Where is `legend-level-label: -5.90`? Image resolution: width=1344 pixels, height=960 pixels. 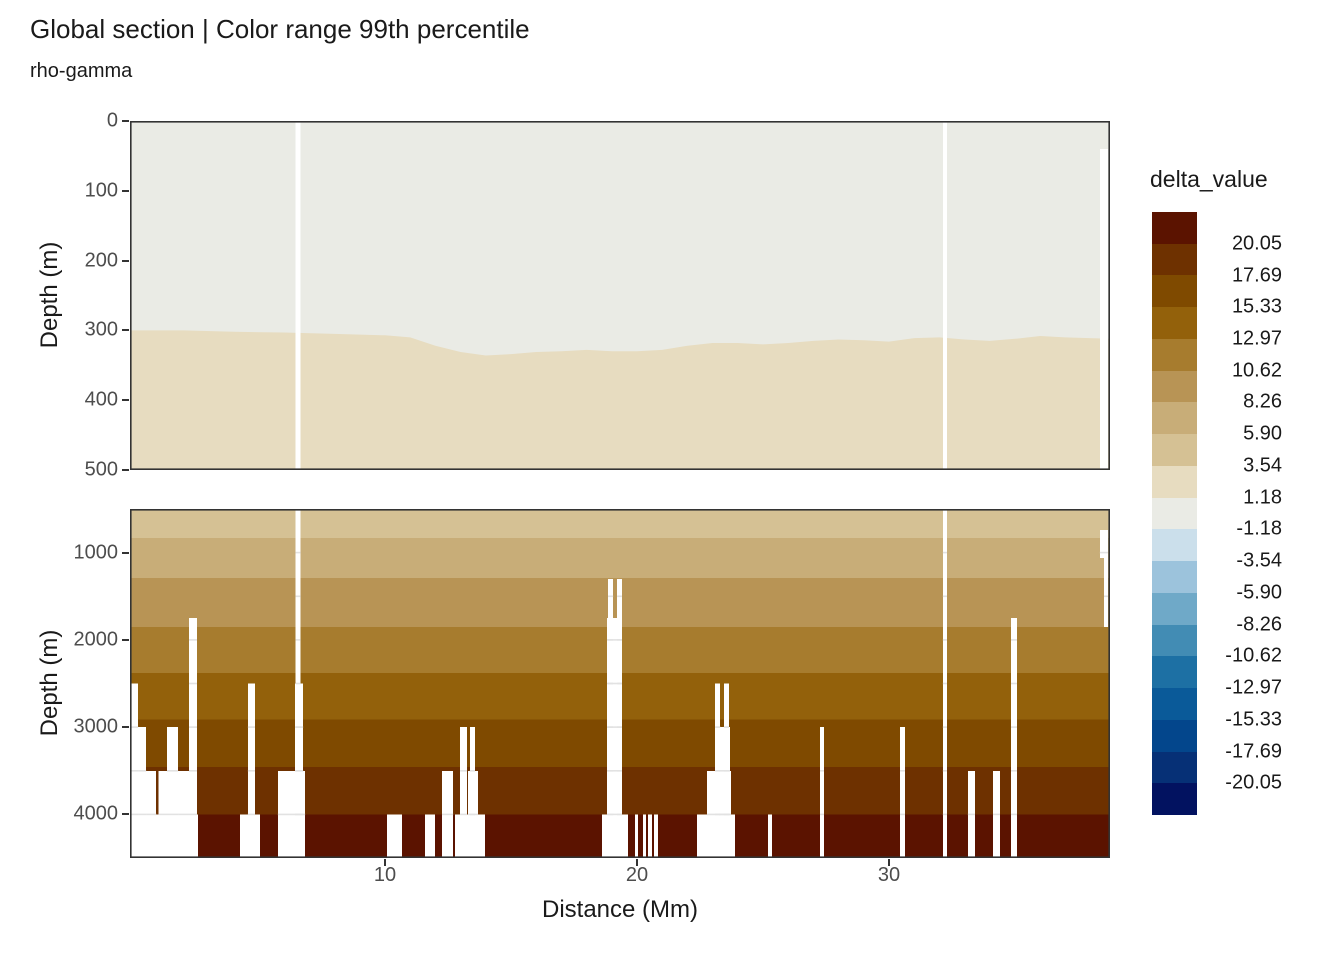 legend-level-label: -5.90 is located at coordinates (1259, 592).